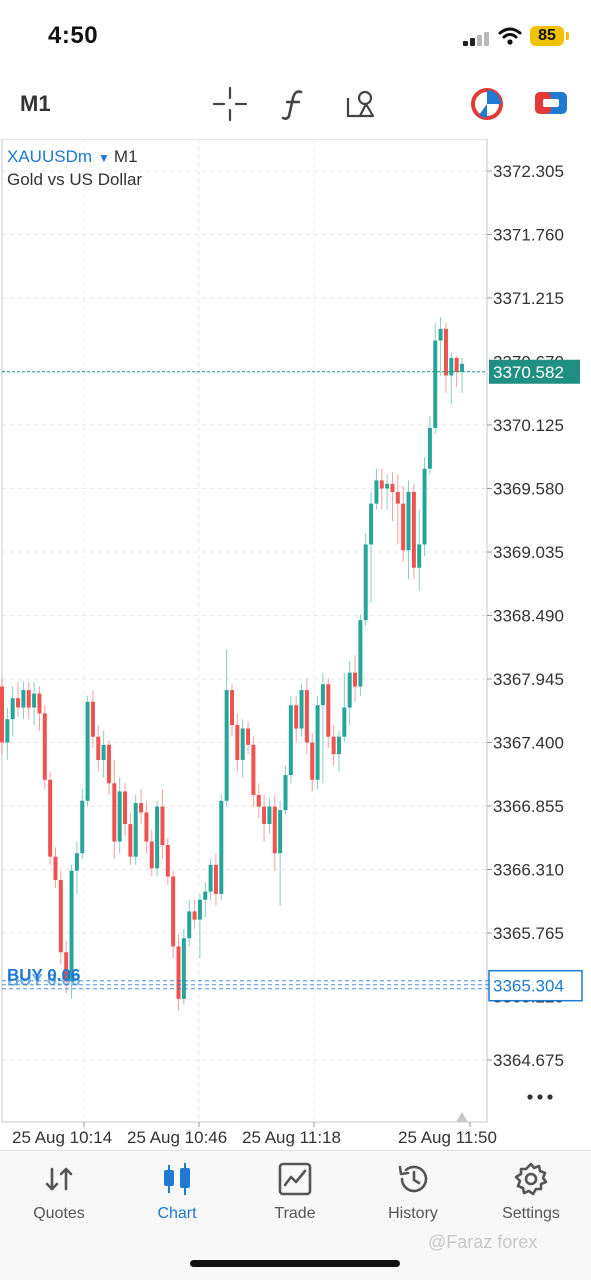 This screenshot has height=1280, width=591. What do you see at coordinates (104, 158) in the screenshot?
I see `chevron-down-icon: ▼` at bounding box center [104, 158].